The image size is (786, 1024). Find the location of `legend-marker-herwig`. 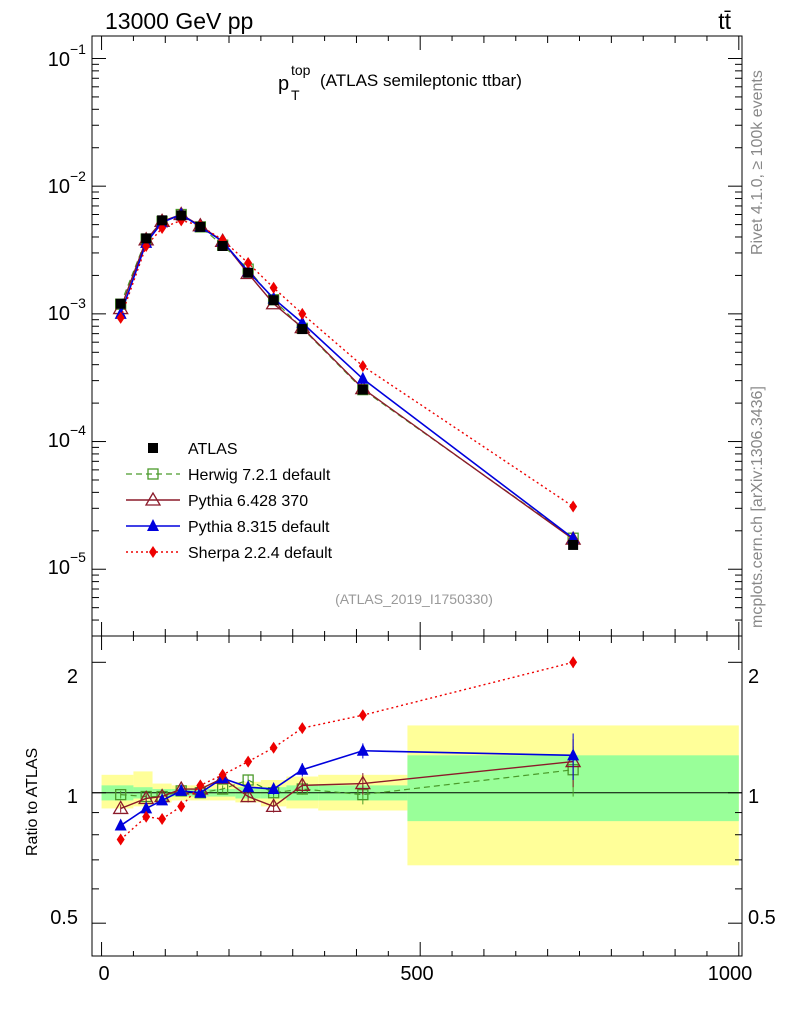

legend-marker-herwig is located at coordinates (153, 474).